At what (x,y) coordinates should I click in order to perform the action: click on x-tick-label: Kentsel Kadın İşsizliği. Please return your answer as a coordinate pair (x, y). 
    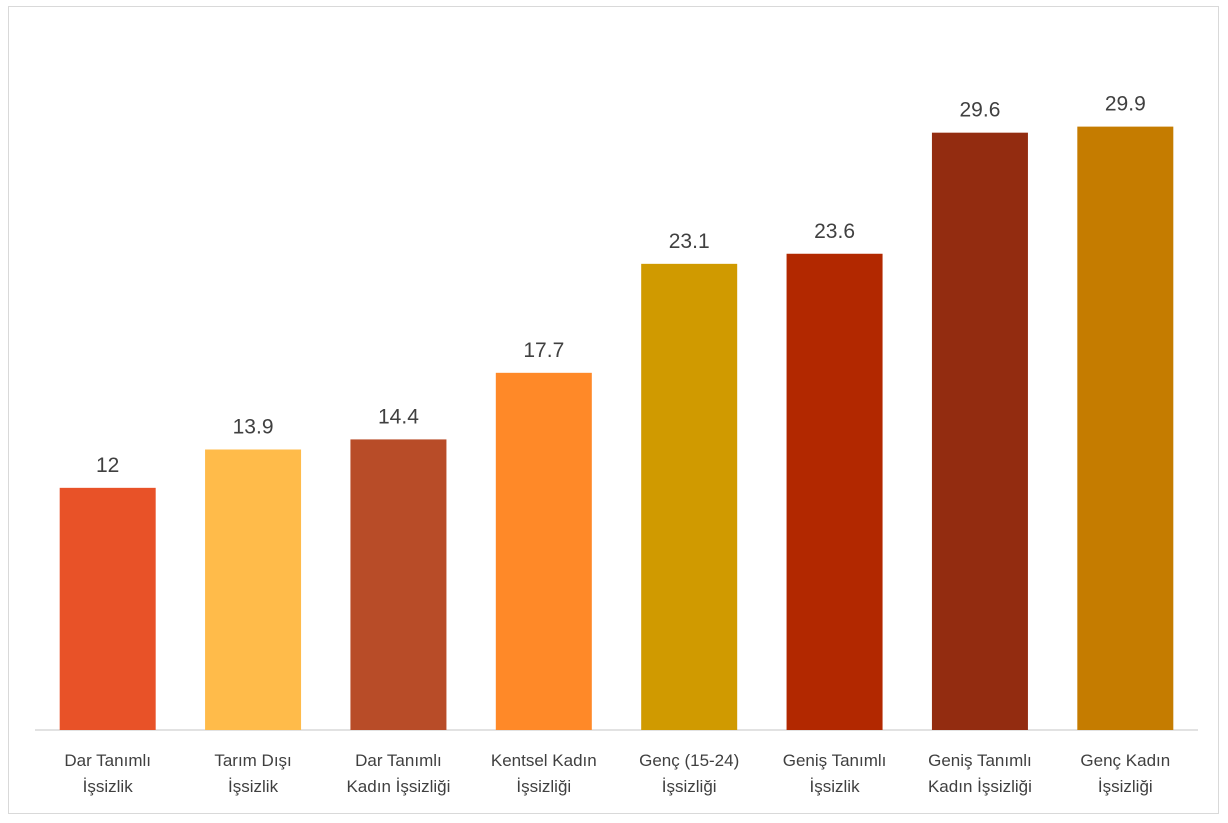
    Looking at the image, I should click on (544, 773).